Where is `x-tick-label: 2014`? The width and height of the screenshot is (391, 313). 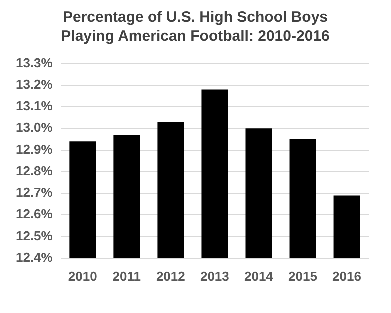
x-tick-label: 2014 is located at coordinates (259, 276).